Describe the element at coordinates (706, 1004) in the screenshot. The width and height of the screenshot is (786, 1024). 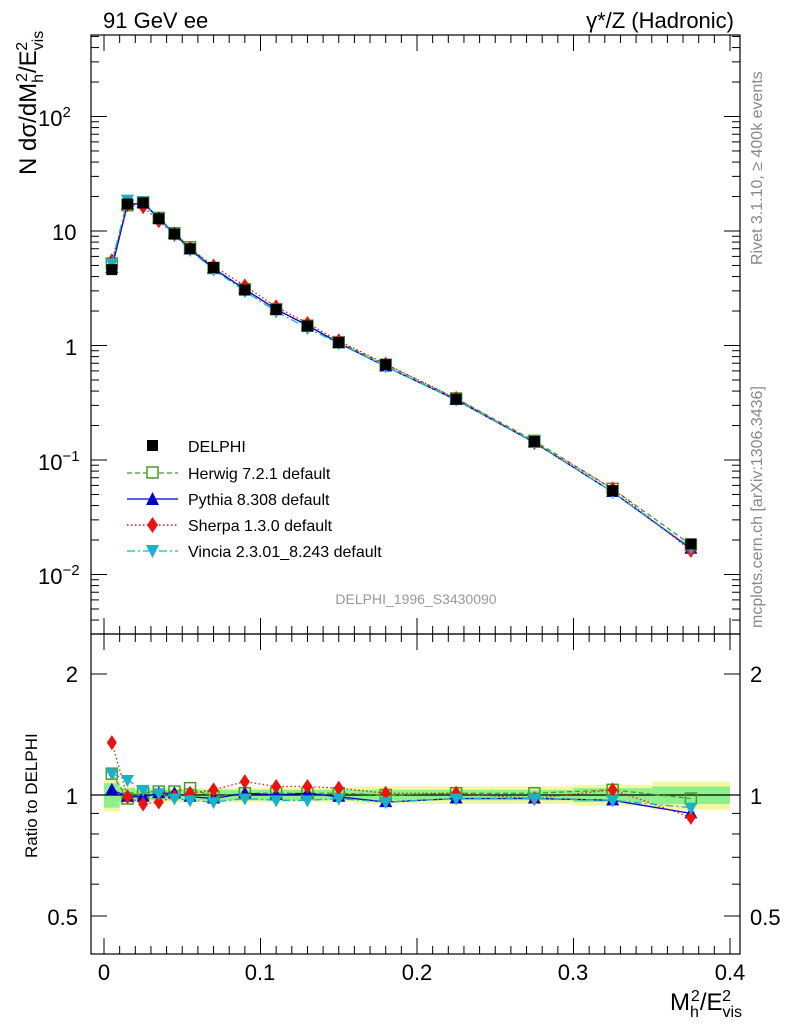
I see `x-axis-title: Mh2/Evis2` at that location.